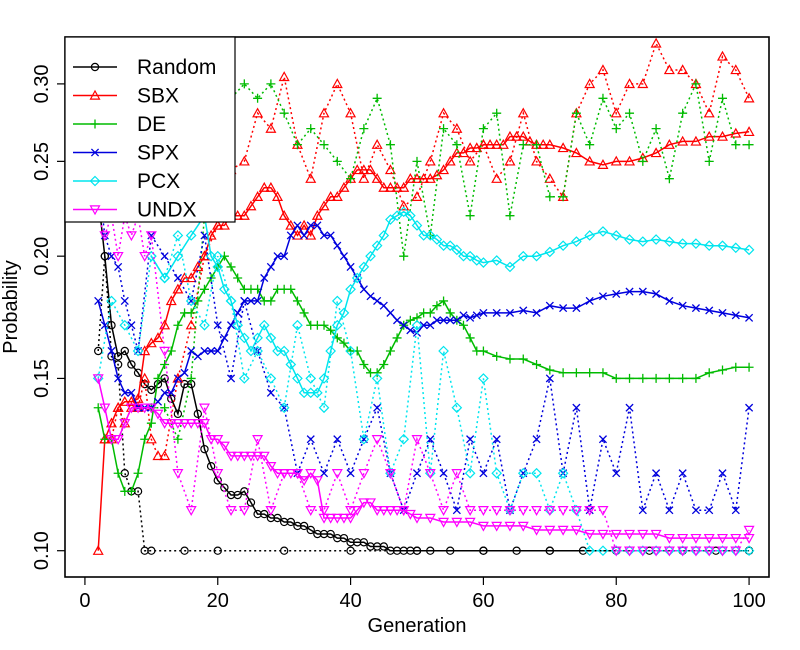 Image resolution: width=800 pixels, height=650 pixels. I want to click on y-tick-label: 0.15, so click(42, 378).